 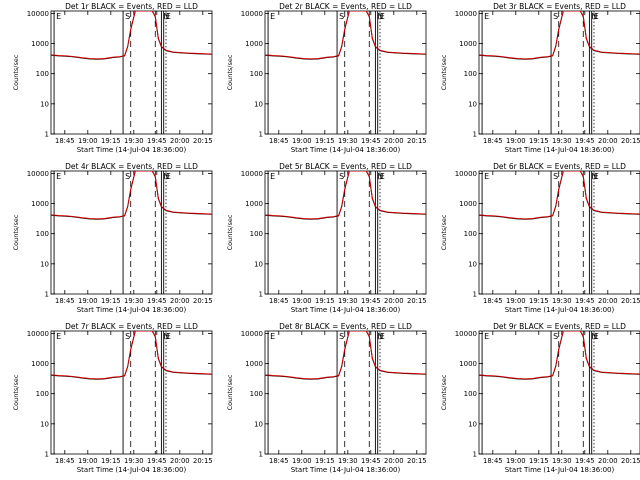 What do you see at coordinates (131, 166) in the screenshot?
I see `panel-title: Det 4r BLACK = Events, RED = LLD` at bounding box center [131, 166].